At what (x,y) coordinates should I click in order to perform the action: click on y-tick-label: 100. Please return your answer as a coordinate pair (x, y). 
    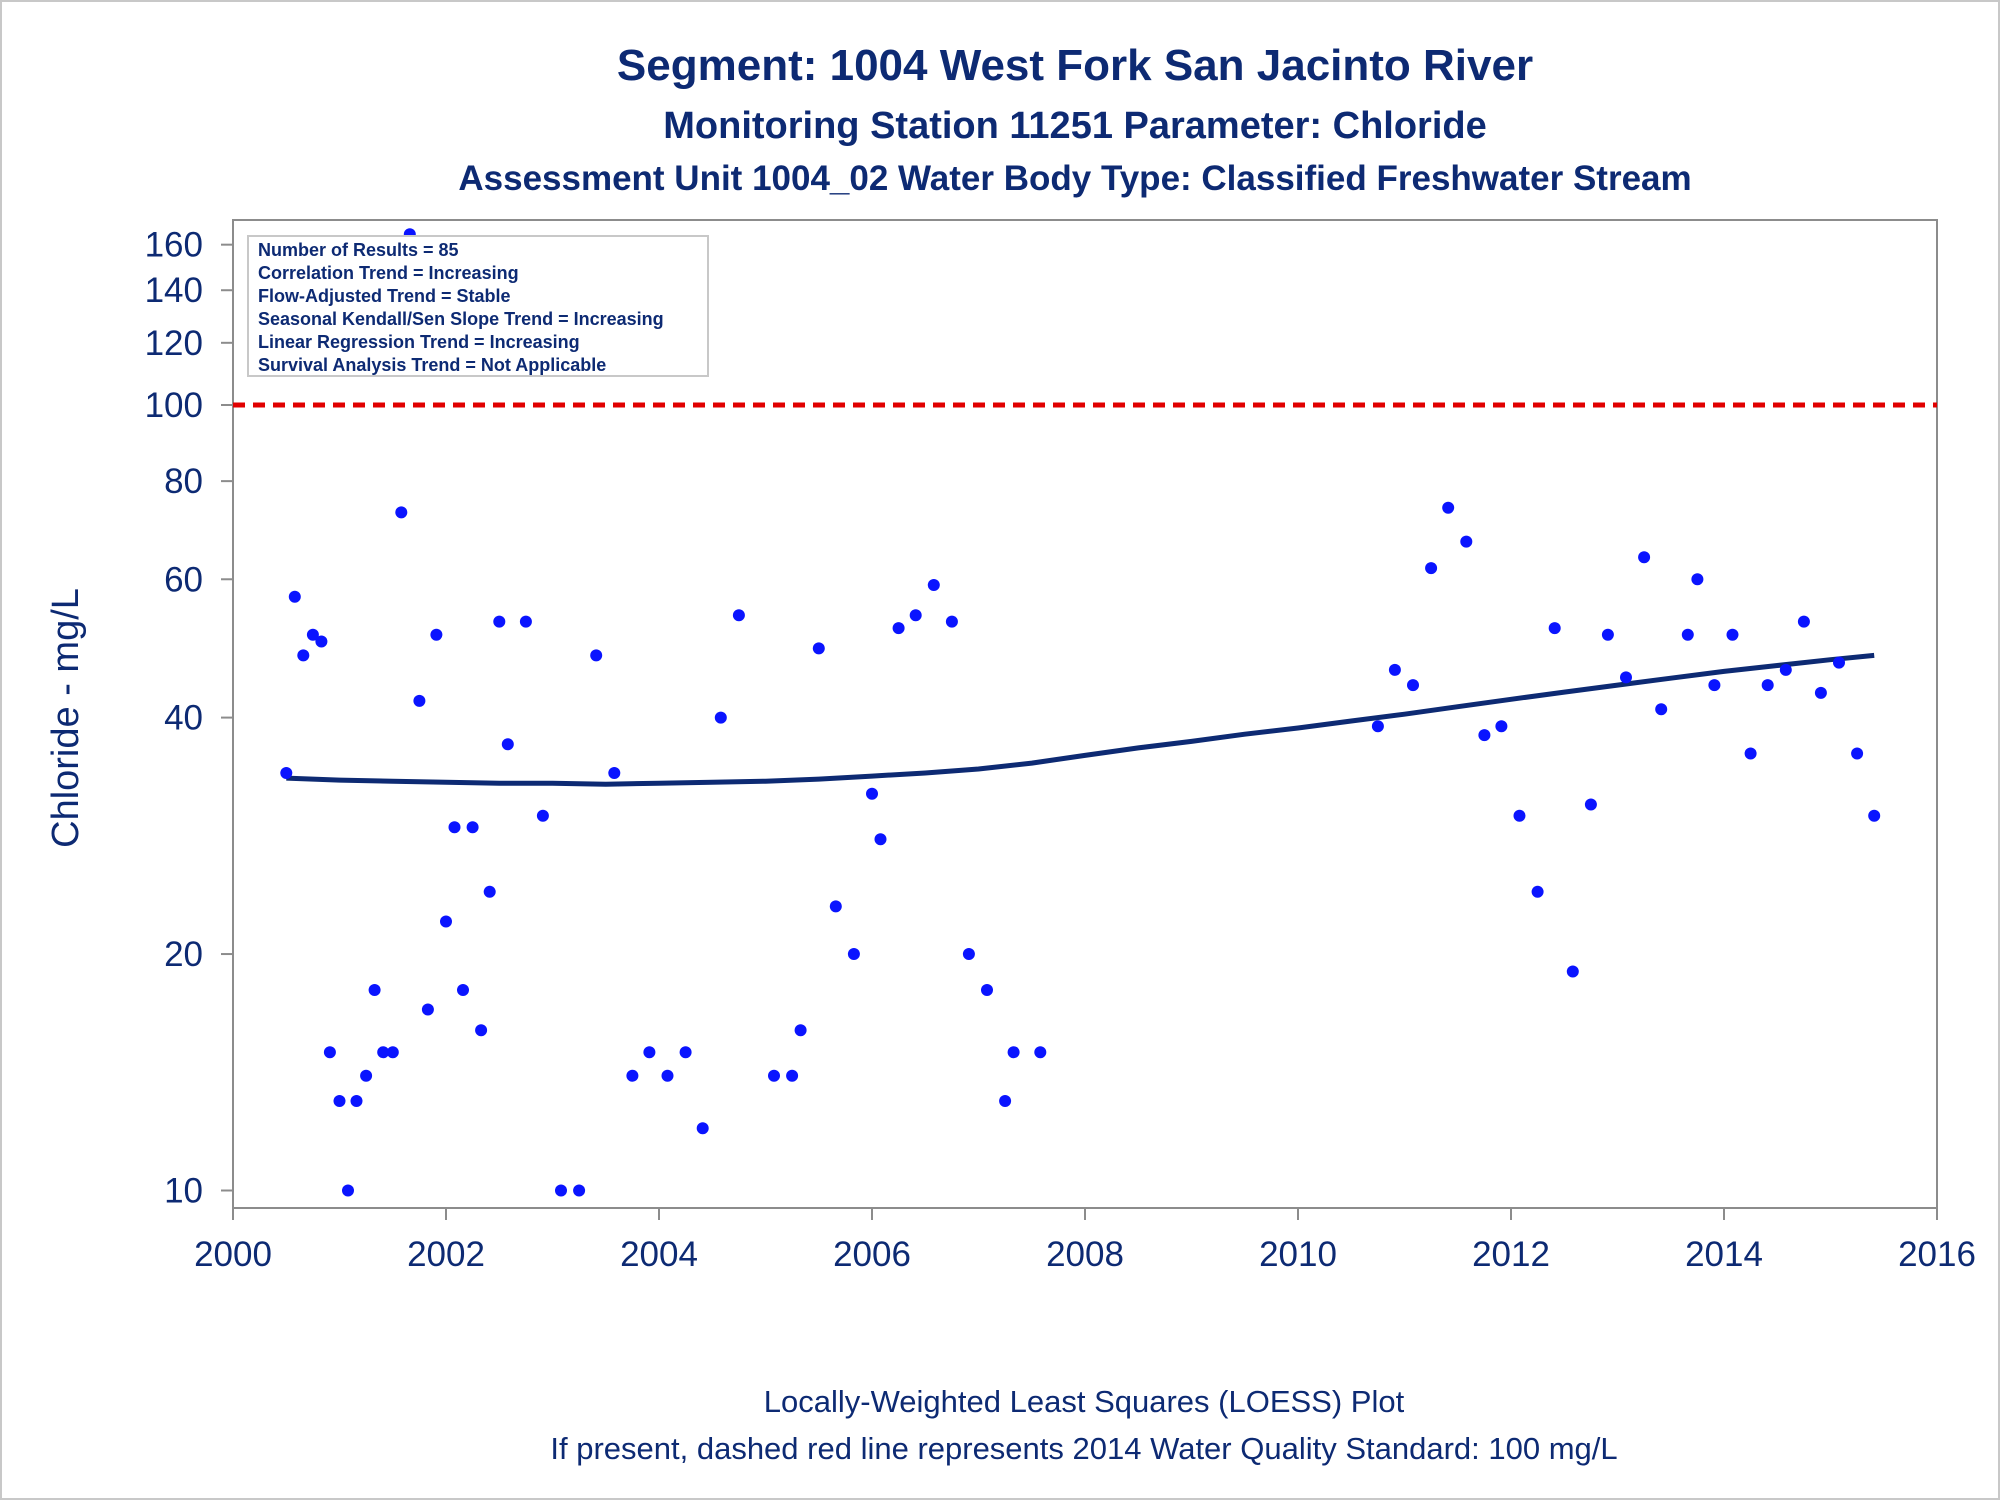
    Looking at the image, I should click on (174, 405).